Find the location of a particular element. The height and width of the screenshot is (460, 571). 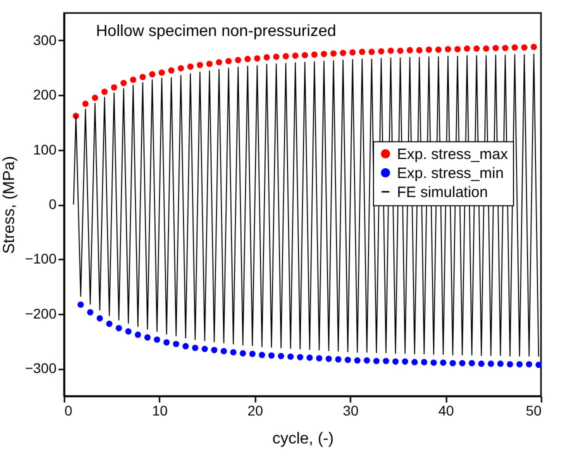

y-tick-label: 100 is located at coordinates (45, 149).